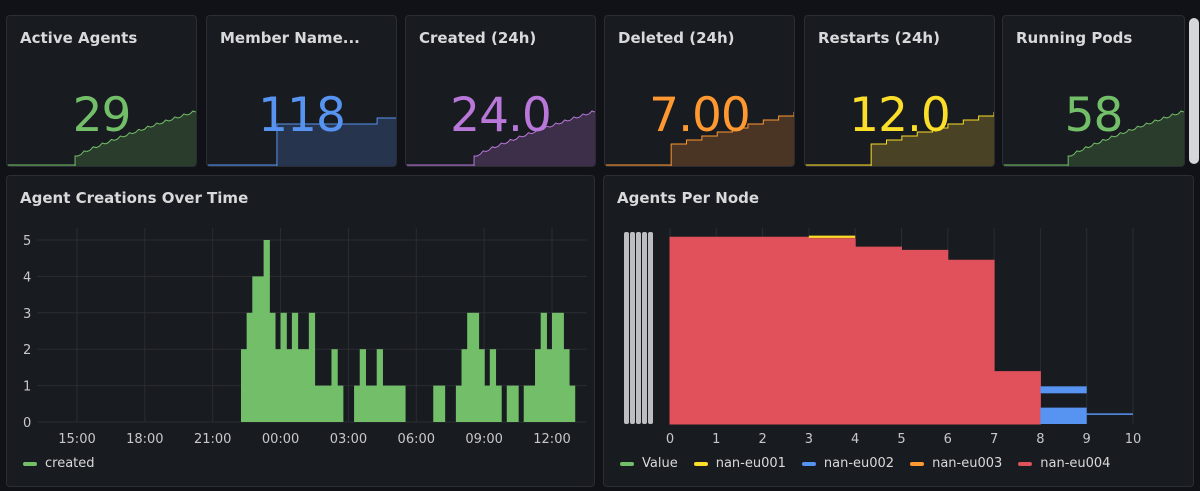 The width and height of the screenshot is (1200, 491). I want to click on legend-label: Value, so click(660, 463).